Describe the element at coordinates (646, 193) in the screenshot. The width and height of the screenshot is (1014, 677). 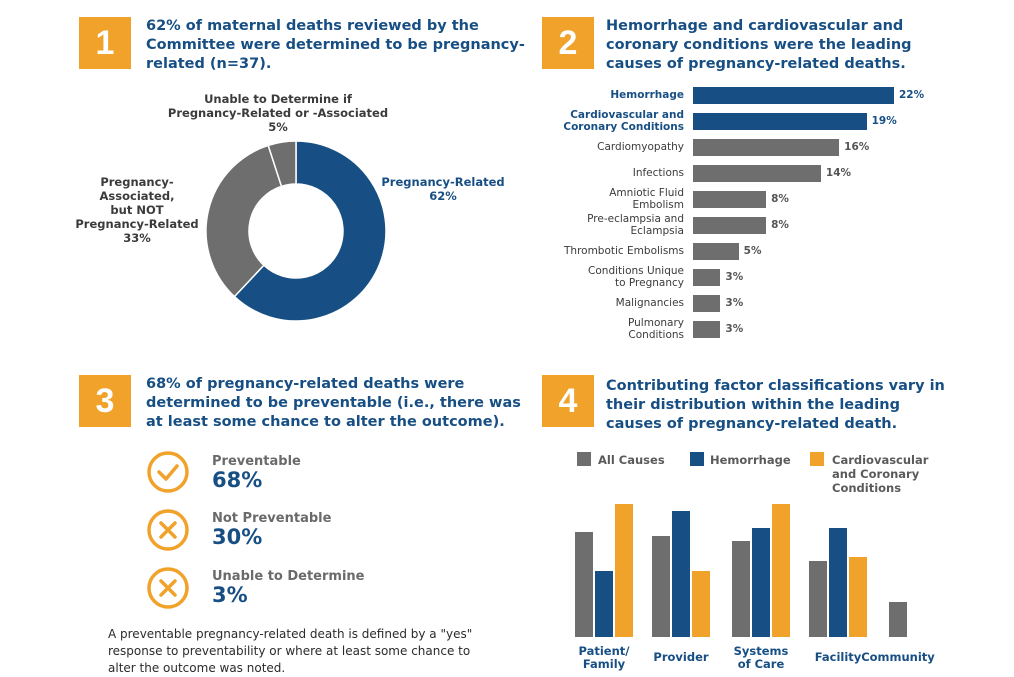
I see `label-line: Amniotic Fluid` at that location.